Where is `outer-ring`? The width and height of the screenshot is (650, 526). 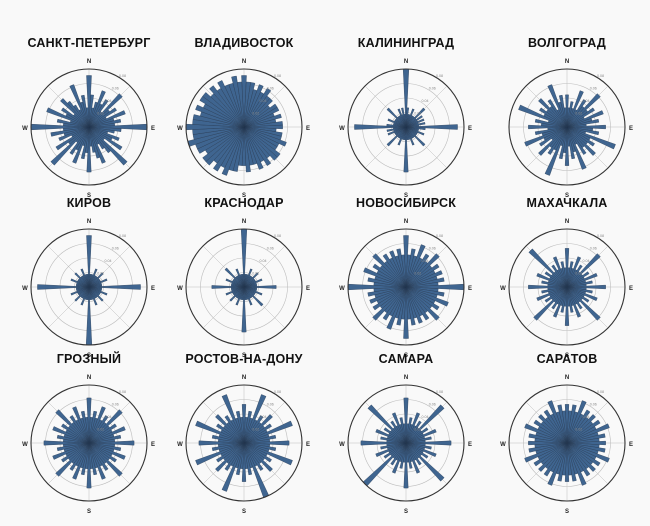
outer-ring is located at coordinates (567, 287).